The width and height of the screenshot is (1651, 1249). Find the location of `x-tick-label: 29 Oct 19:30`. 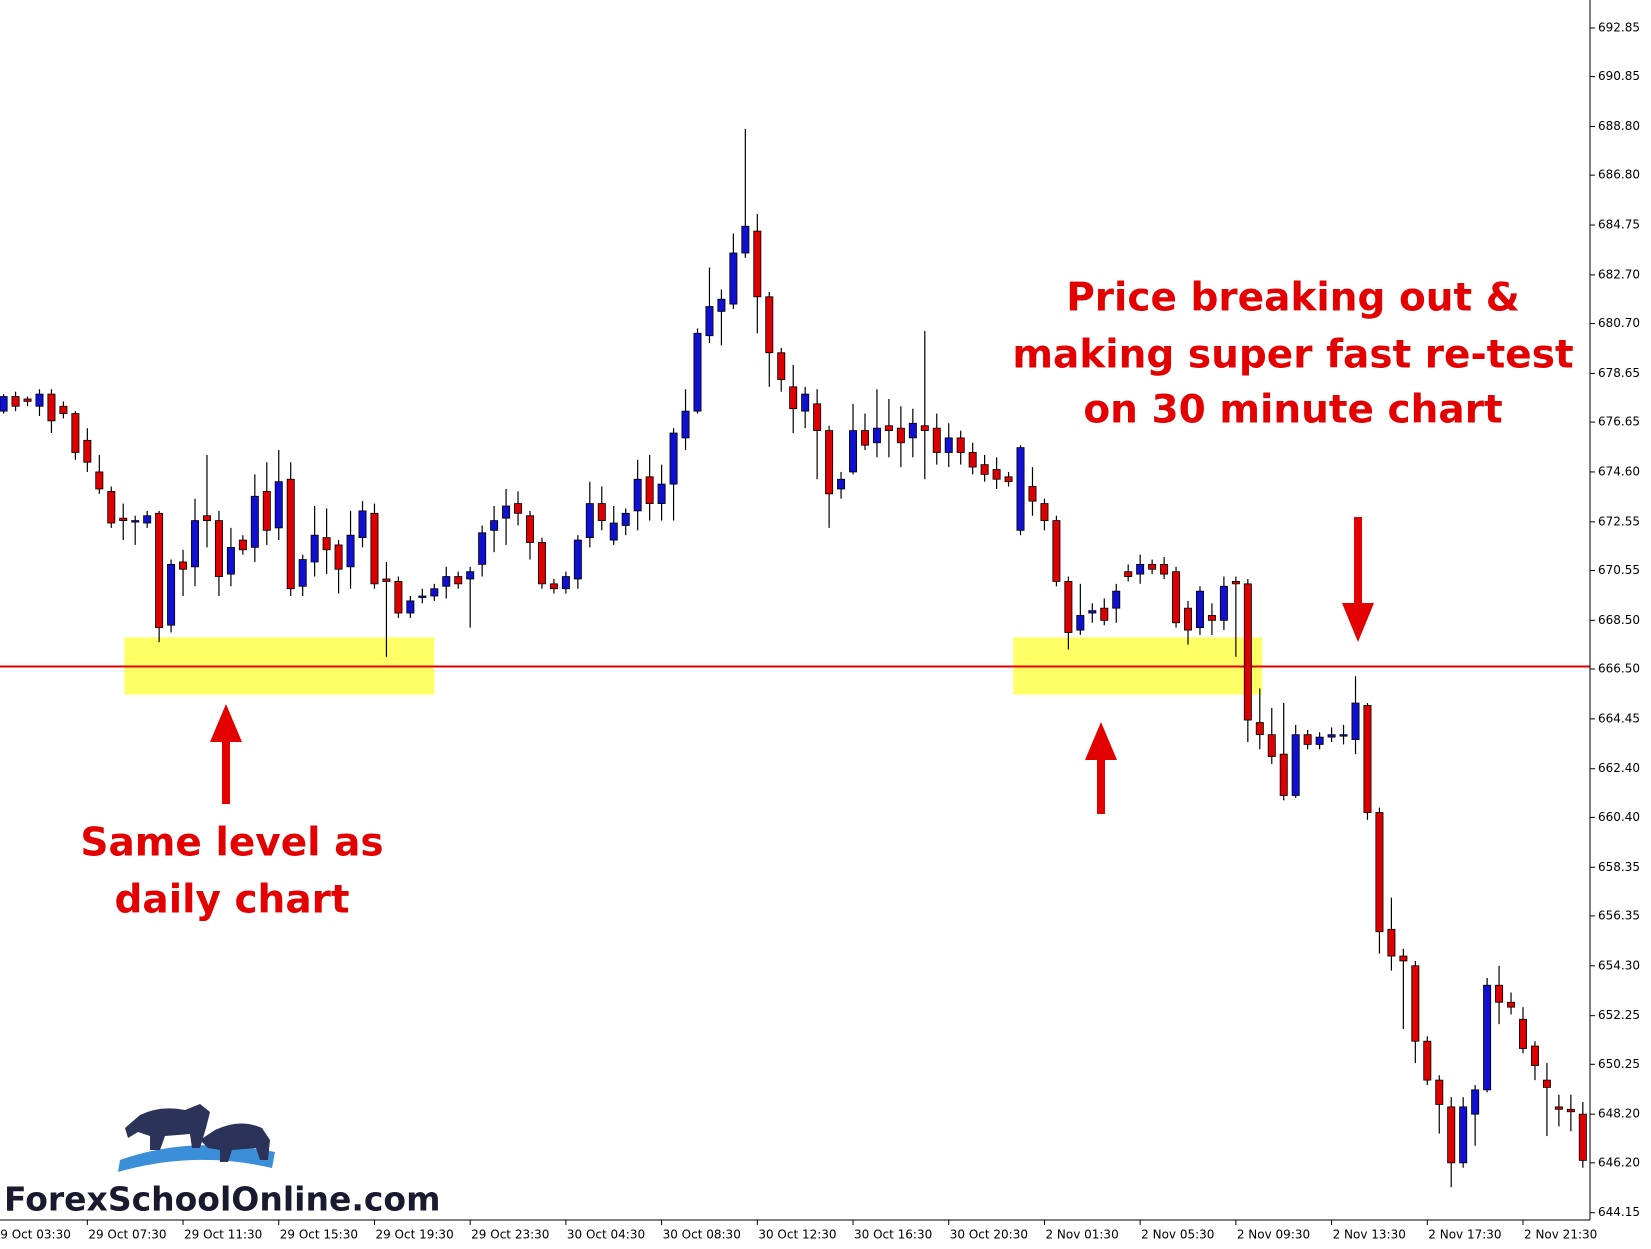

x-tick-label: 29 Oct 19:30 is located at coordinates (414, 1235).